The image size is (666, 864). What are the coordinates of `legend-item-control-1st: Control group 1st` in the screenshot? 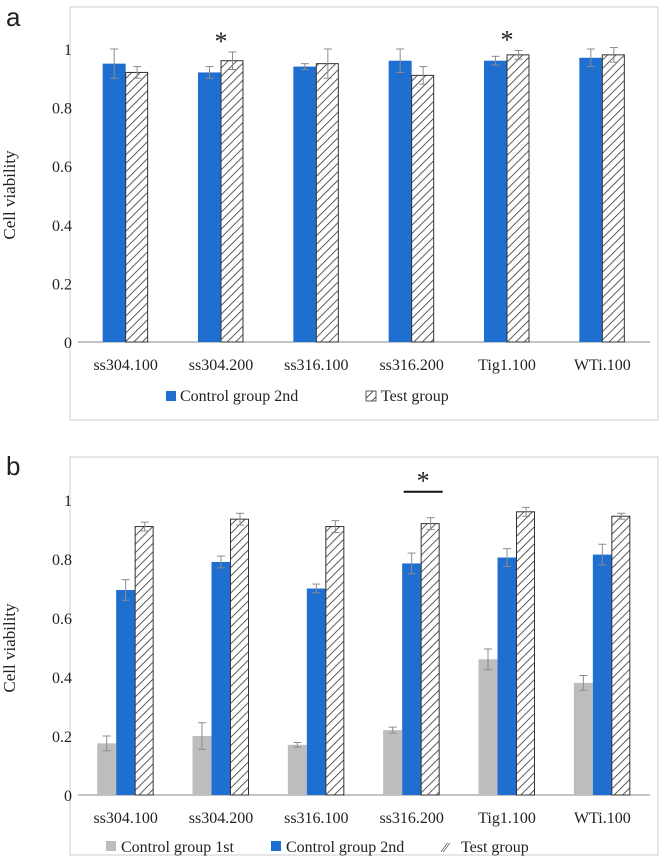 It's located at (170, 847).